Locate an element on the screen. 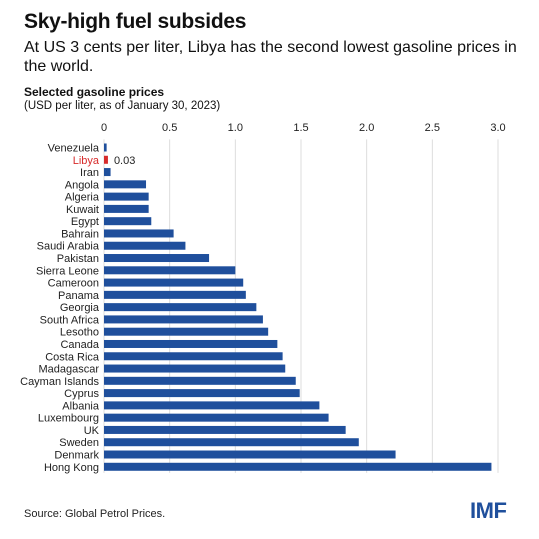  bar-sweden is located at coordinates (231, 442).